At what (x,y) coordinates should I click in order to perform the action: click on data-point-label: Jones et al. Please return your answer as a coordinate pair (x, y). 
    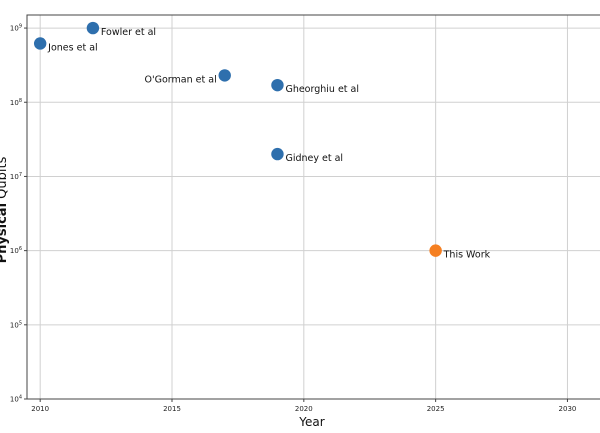
    Looking at the image, I should click on (72, 47).